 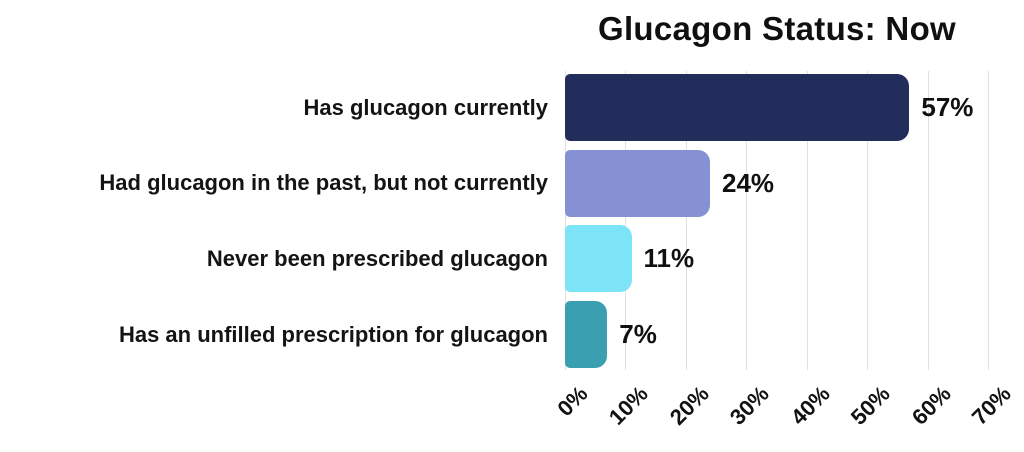 I want to click on x-tick-label: 50%, so click(x=870, y=405).